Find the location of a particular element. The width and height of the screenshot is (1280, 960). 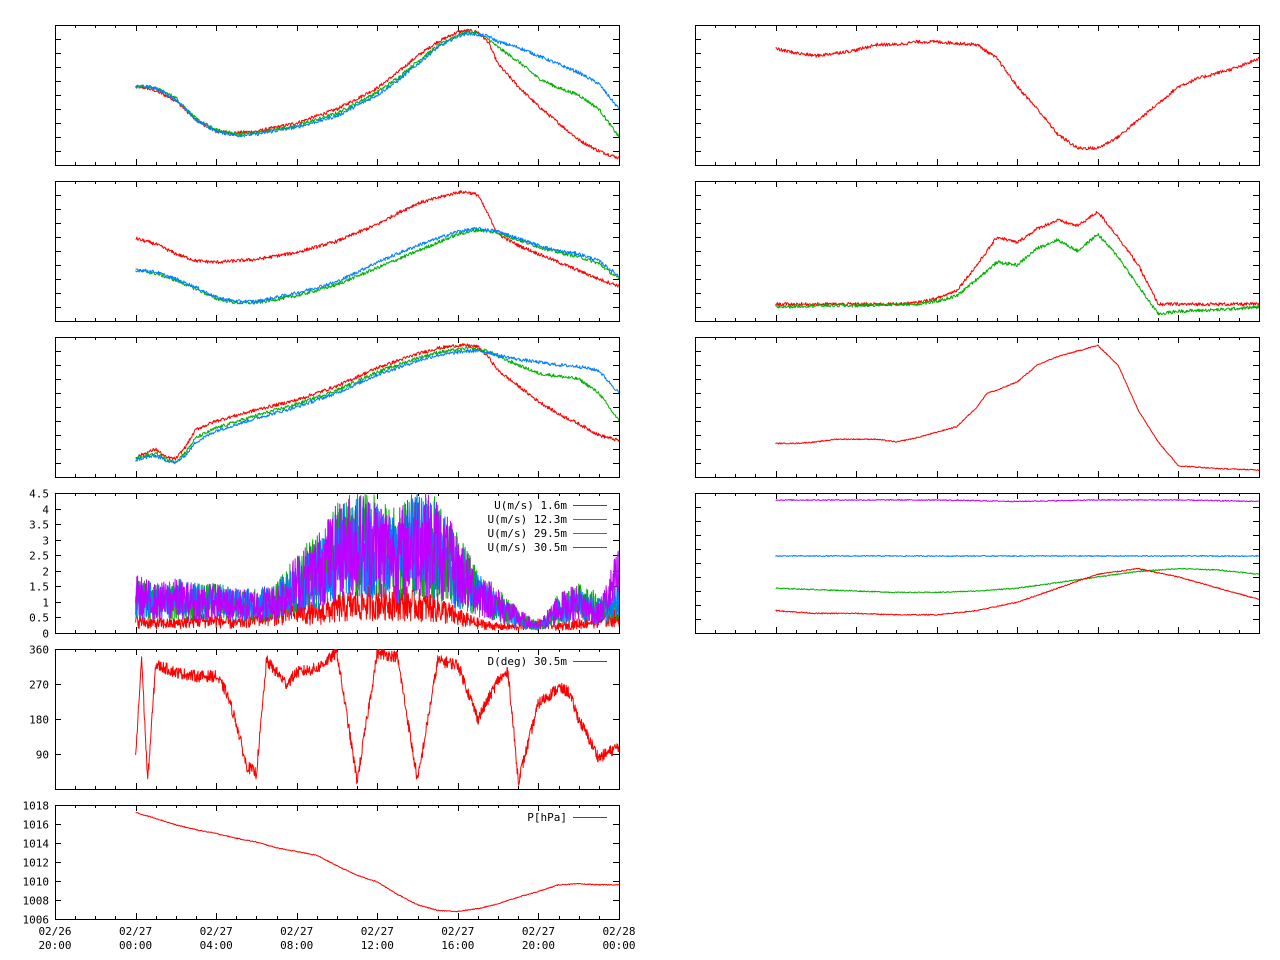

y-tick-label: 0.5 is located at coordinates (39, 618).